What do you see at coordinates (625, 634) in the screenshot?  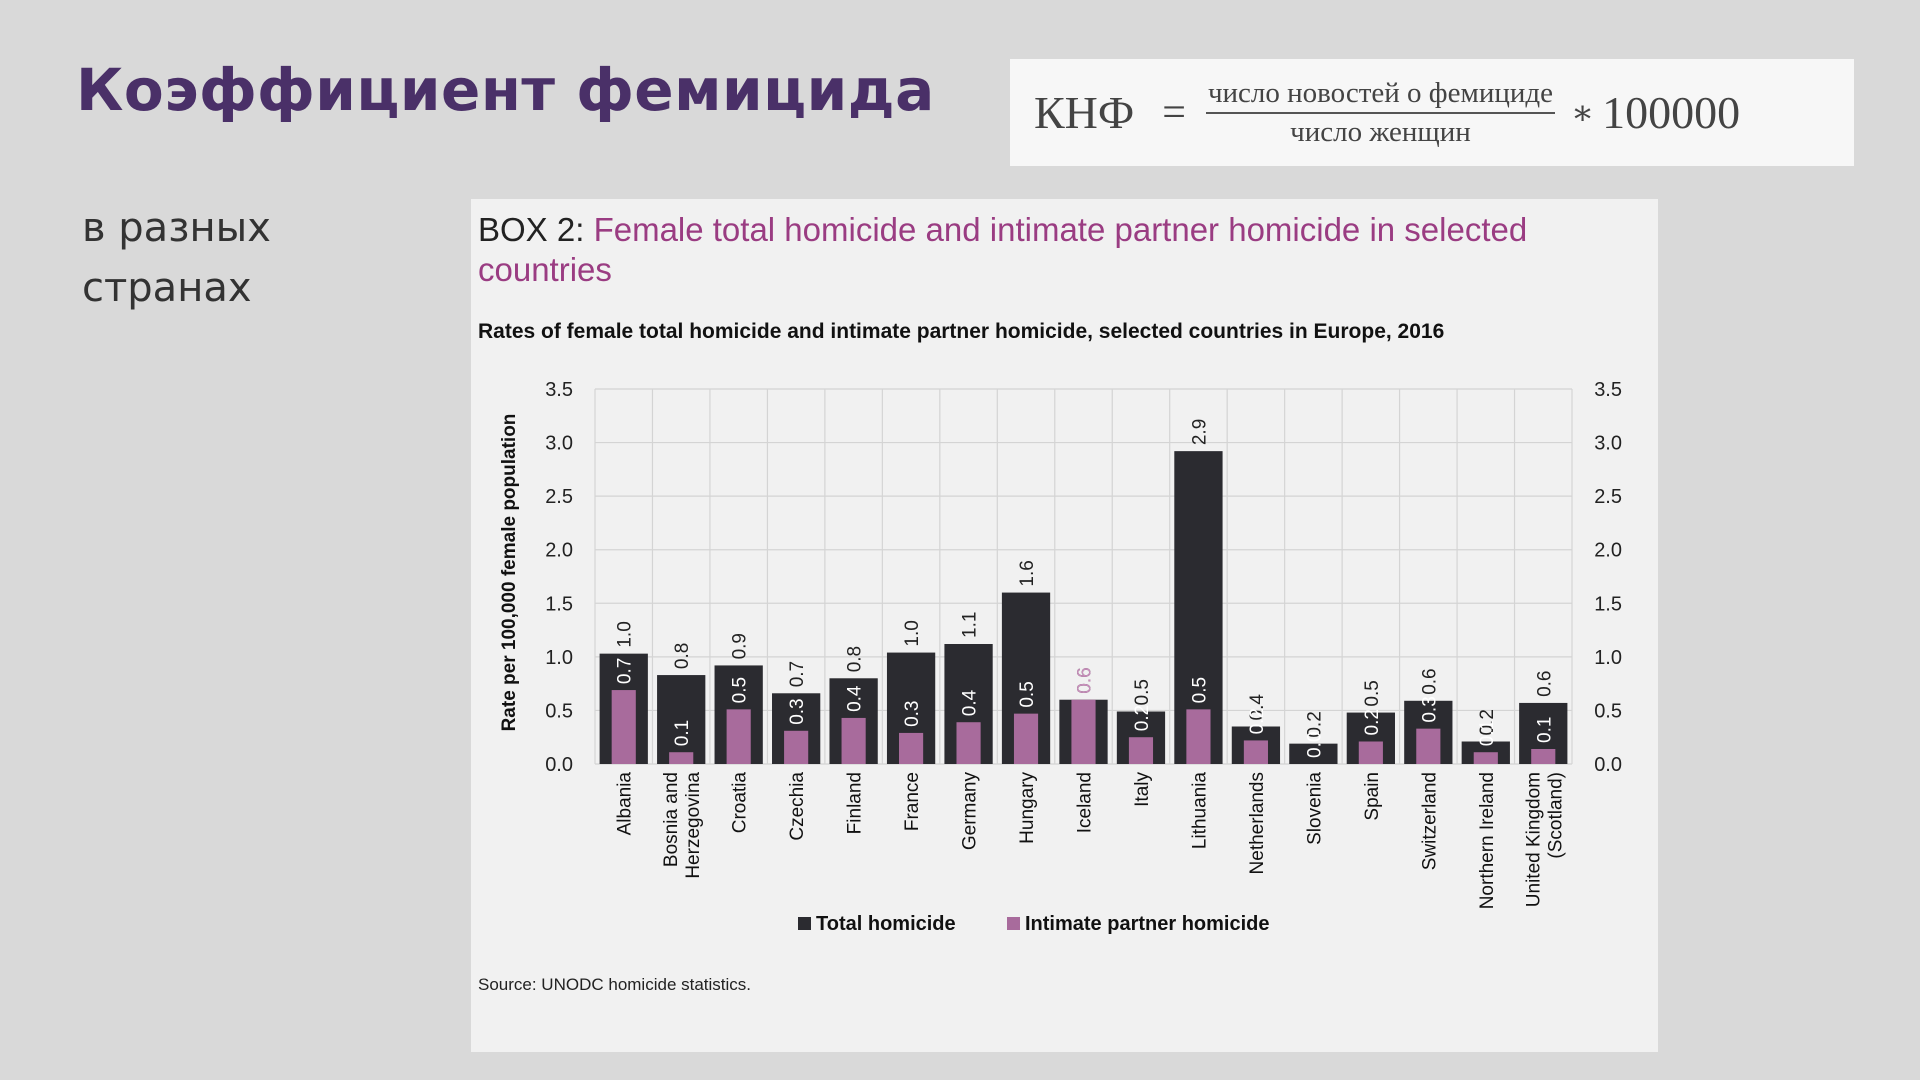 I see `data-label-total: 1.0` at bounding box center [625, 634].